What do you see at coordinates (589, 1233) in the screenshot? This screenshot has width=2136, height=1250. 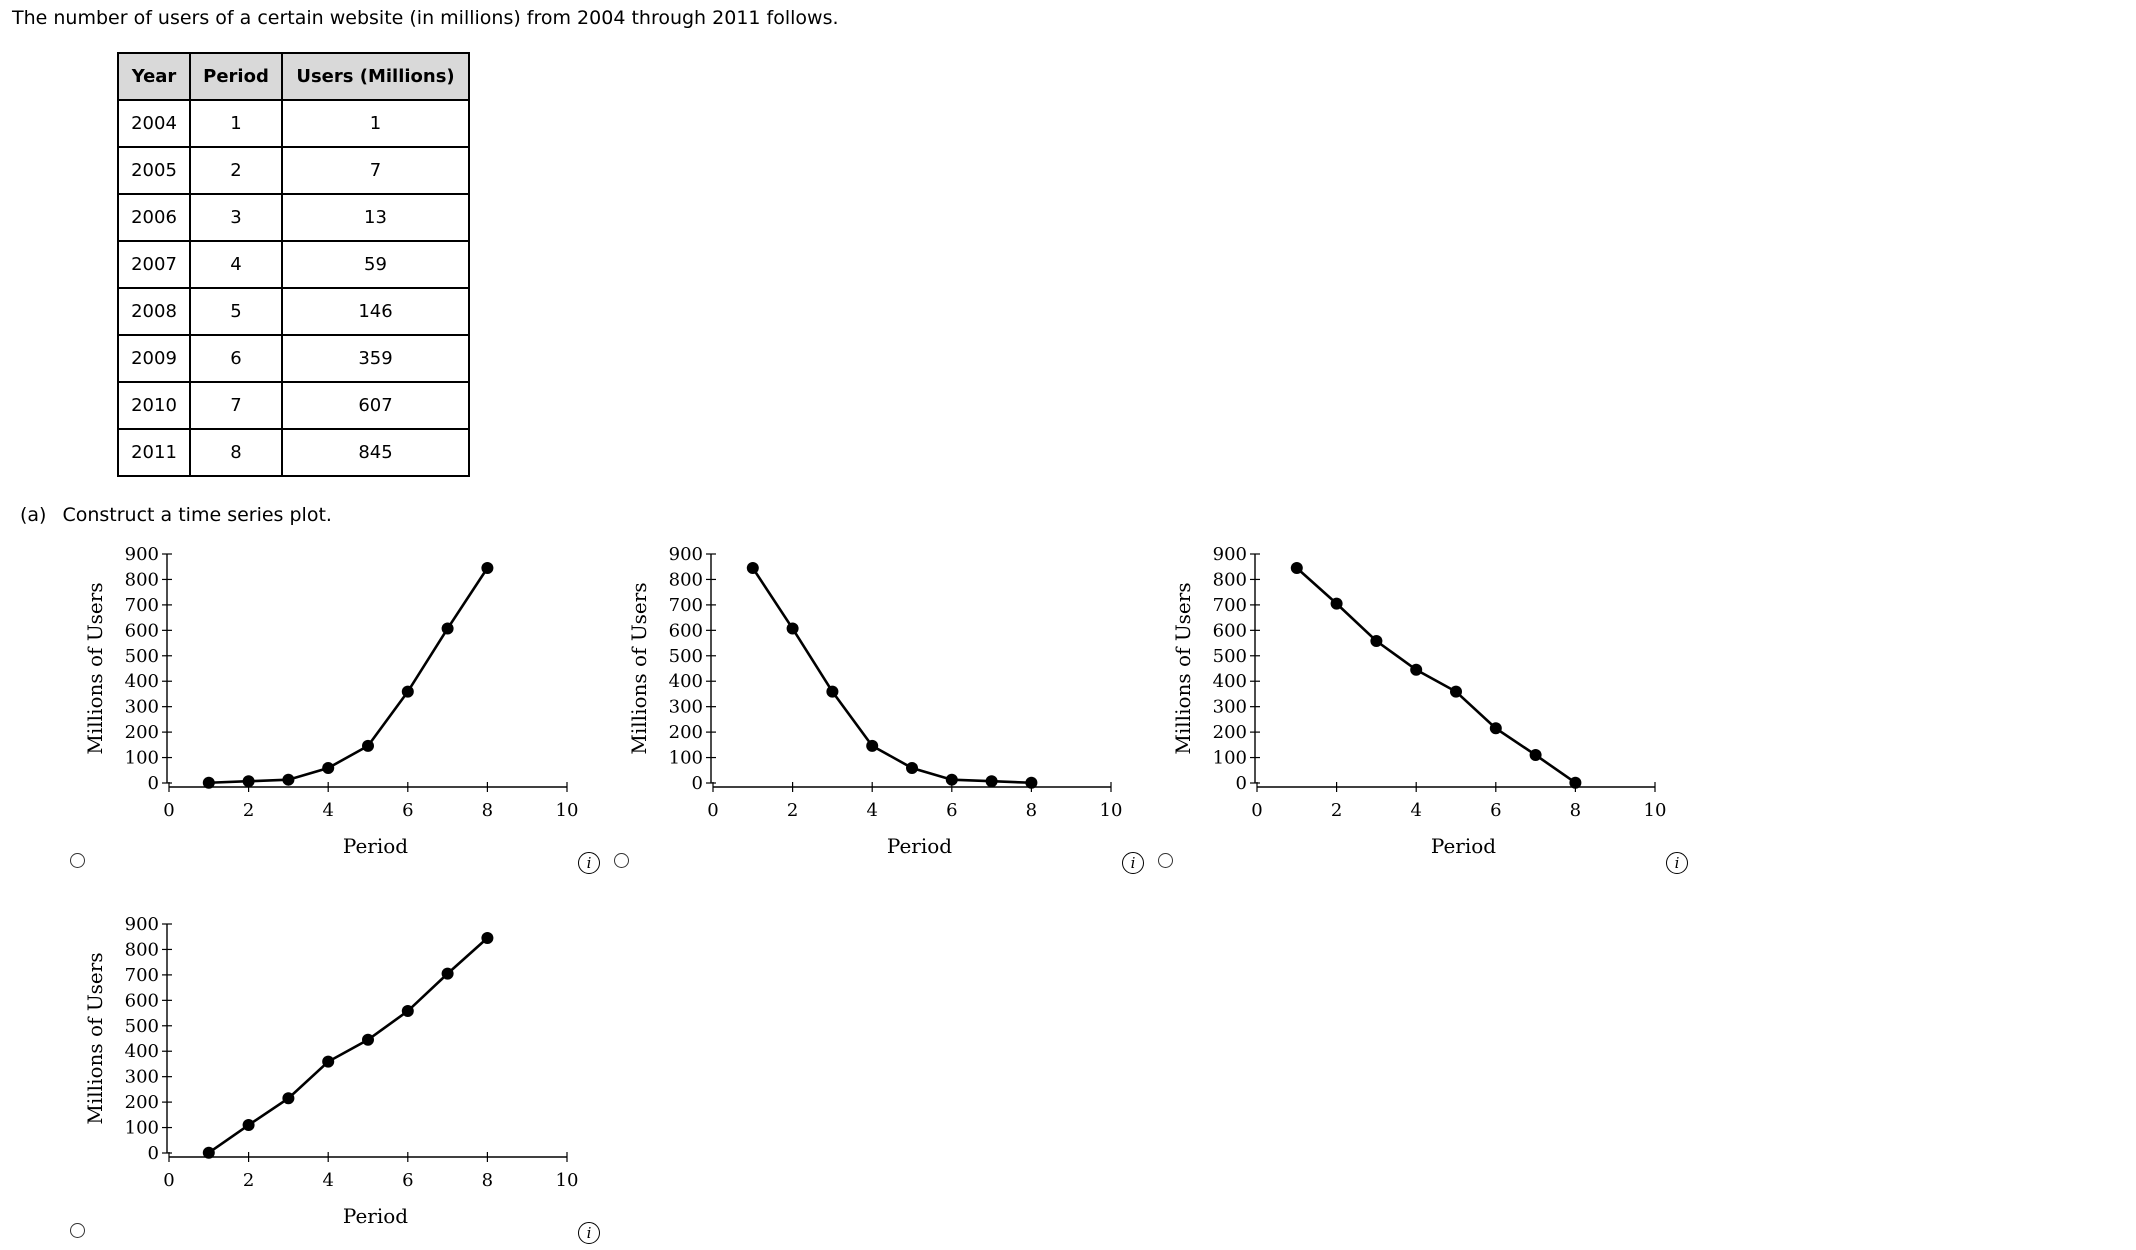 I see `option-4-info-icon: i` at bounding box center [589, 1233].